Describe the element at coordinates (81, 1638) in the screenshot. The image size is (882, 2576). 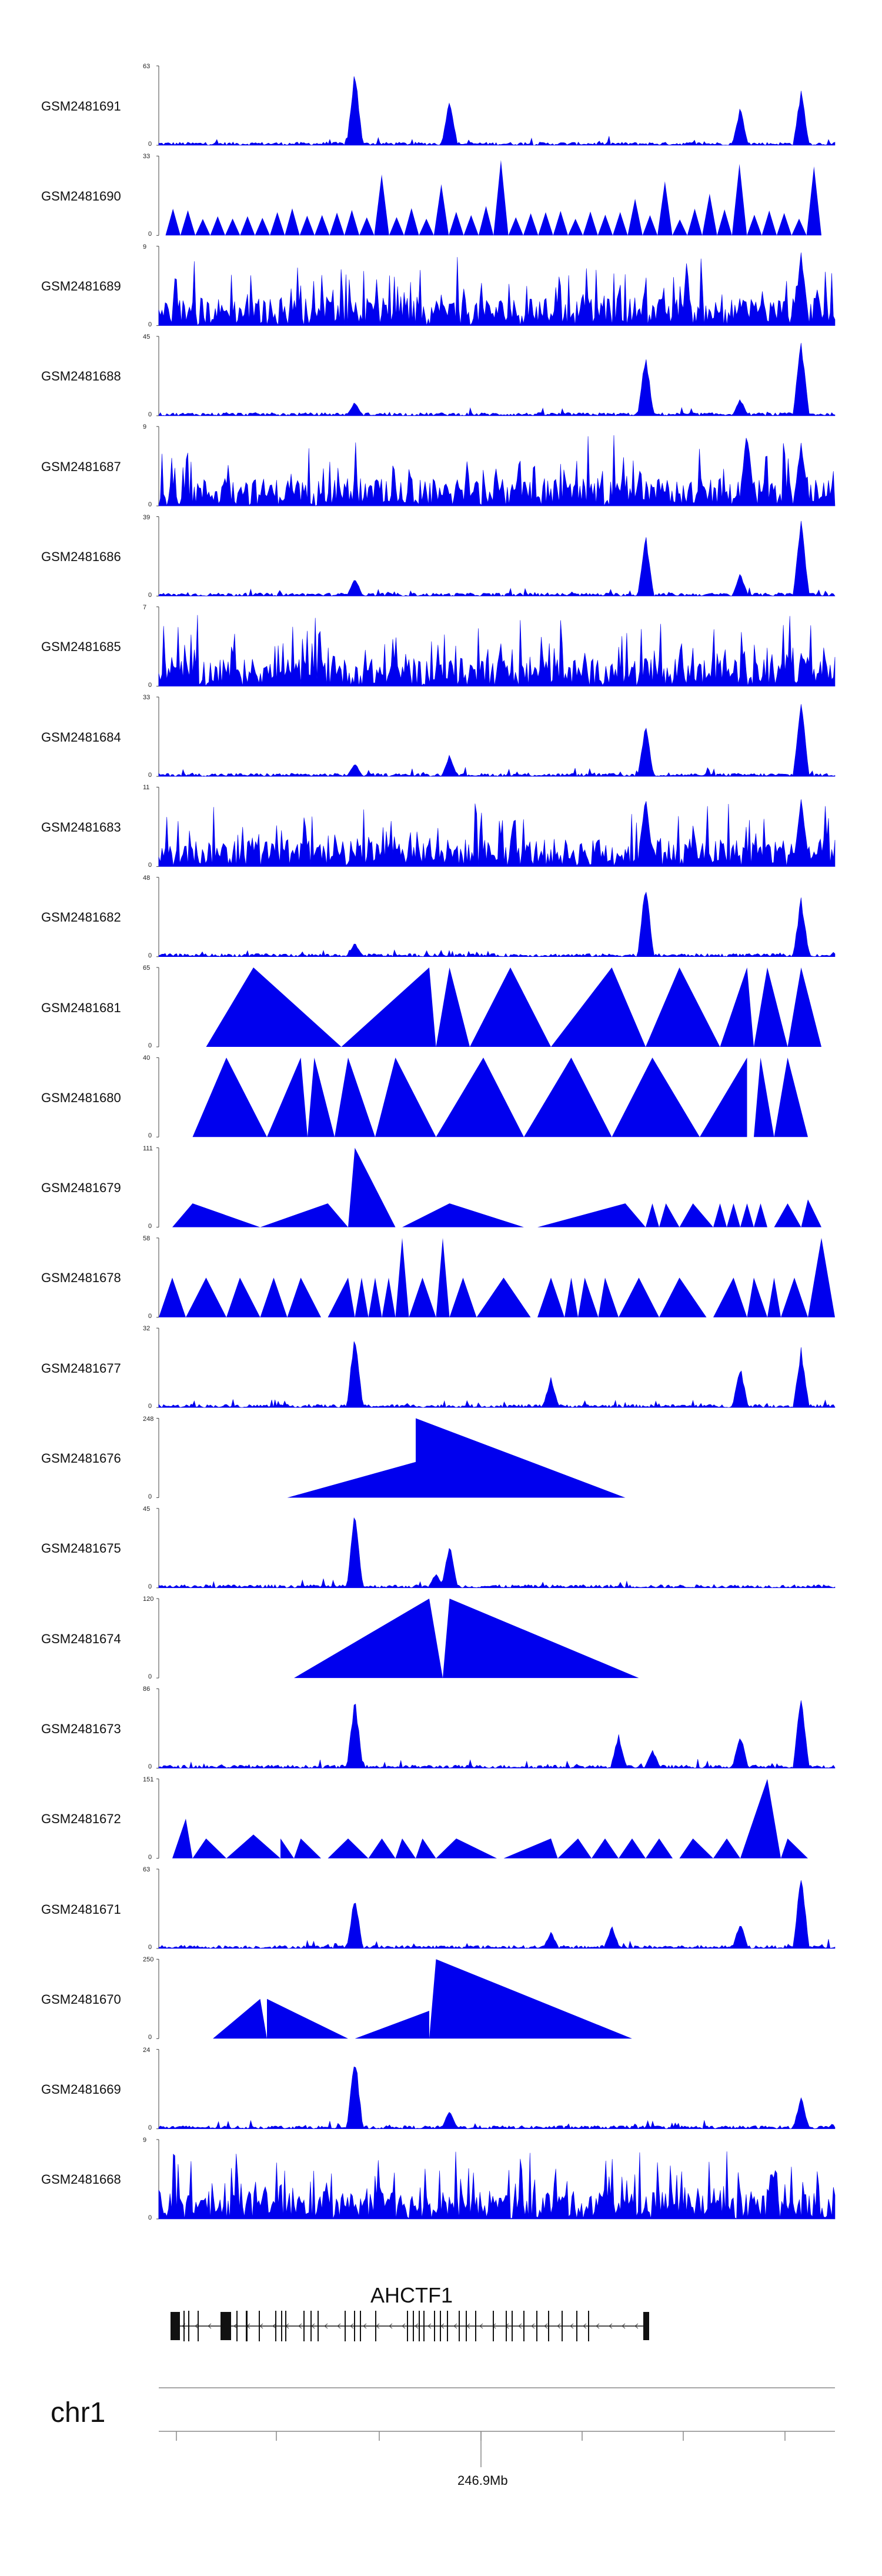
I see `track-label: GSM2481674` at that location.